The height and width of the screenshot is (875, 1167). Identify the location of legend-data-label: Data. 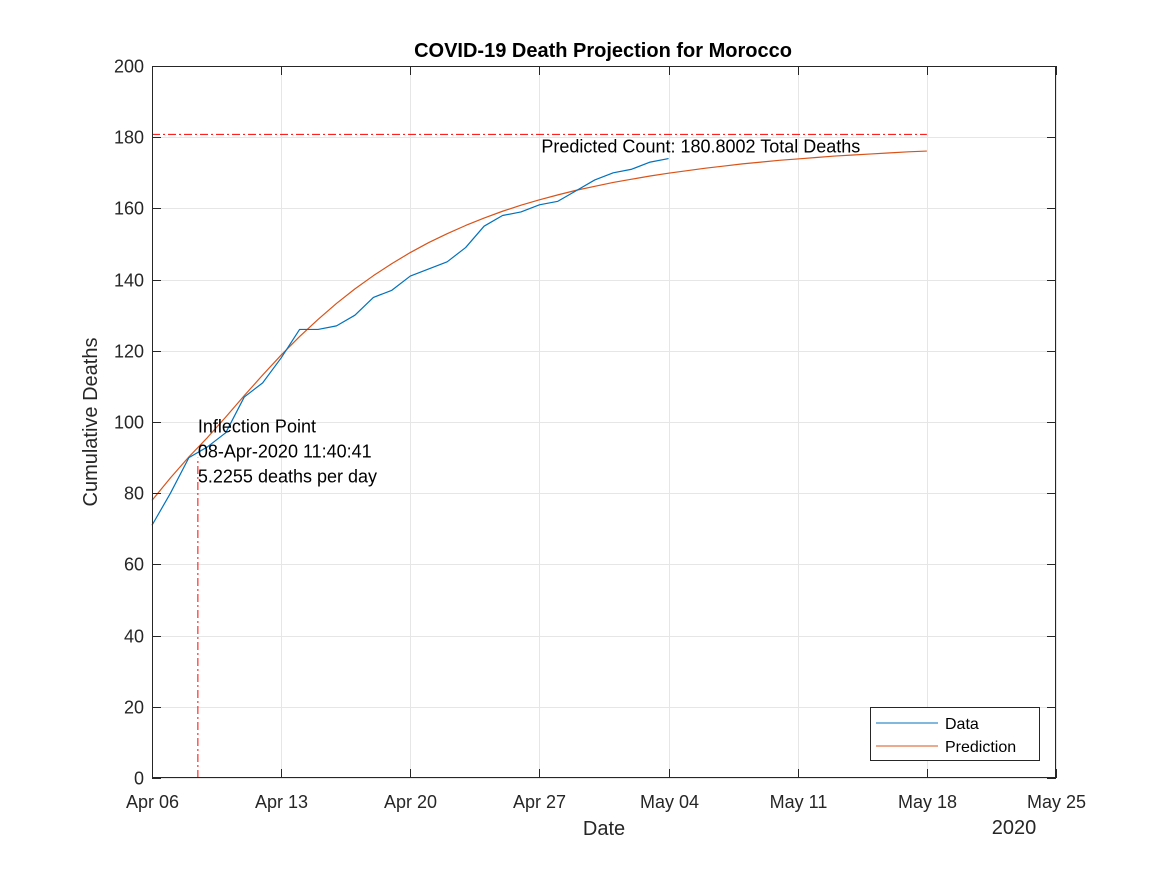
(962, 724).